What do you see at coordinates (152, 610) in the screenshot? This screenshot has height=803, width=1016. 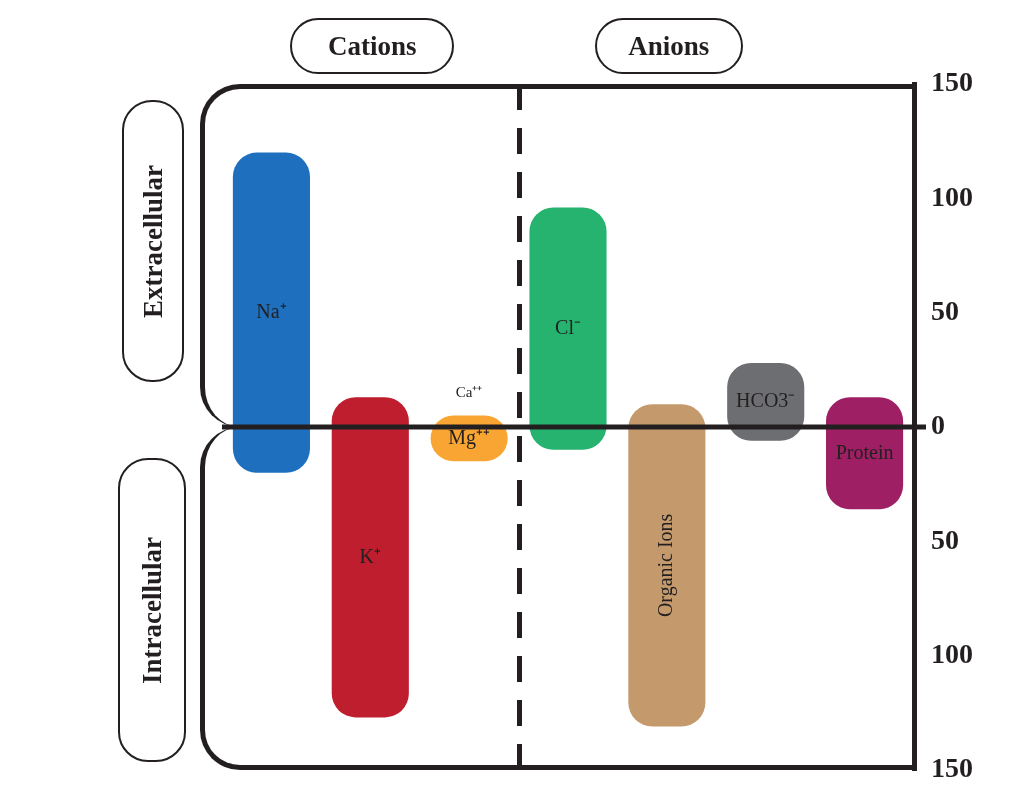 I see `text: Intracellular` at bounding box center [152, 610].